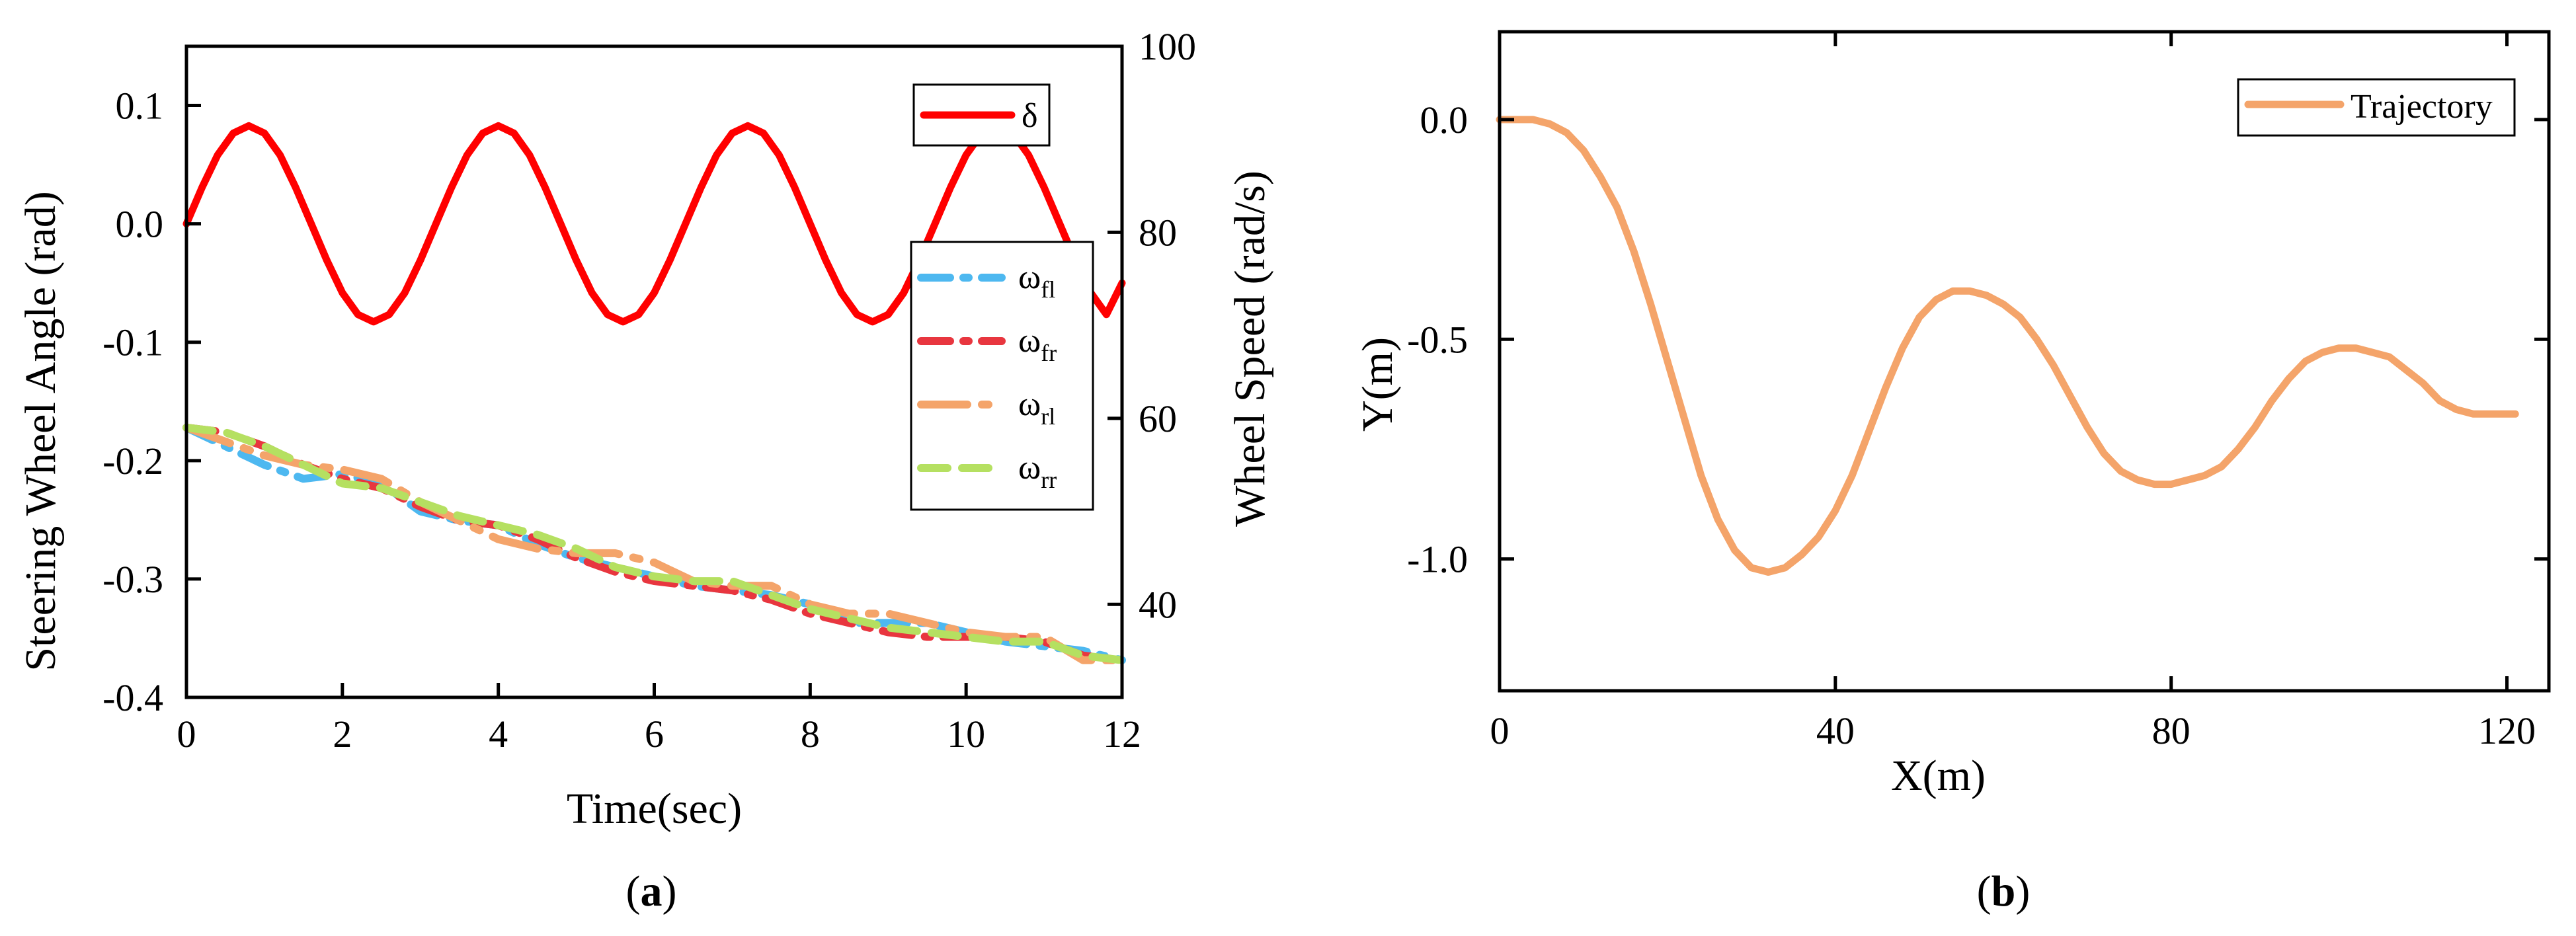 This screenshot has width=2576, height=936. Describe the element at coordinates (132, 697) in the screenshot. I see `y-left-tick-label: -0.4` at that location.